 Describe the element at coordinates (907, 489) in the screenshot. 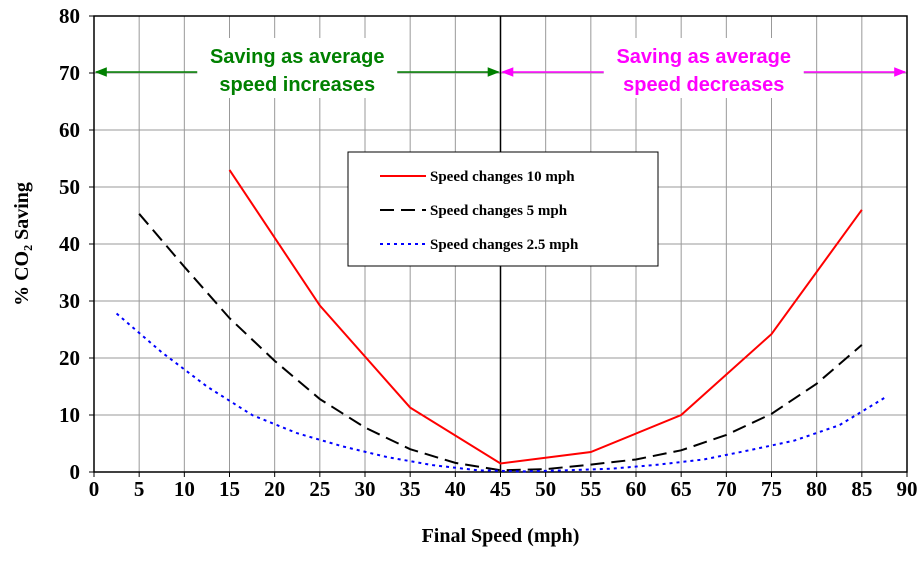

I see `x-tick-label: 90` at that location.